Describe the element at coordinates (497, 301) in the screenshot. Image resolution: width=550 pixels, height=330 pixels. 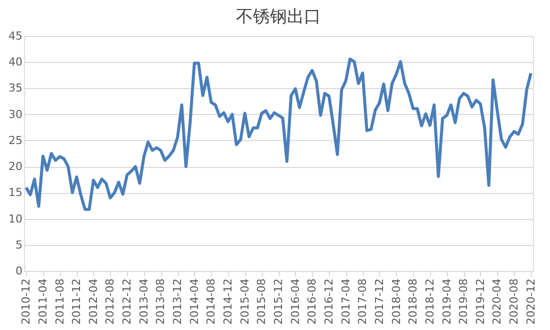
I see `x-tick-label: 2020-04` at that location.